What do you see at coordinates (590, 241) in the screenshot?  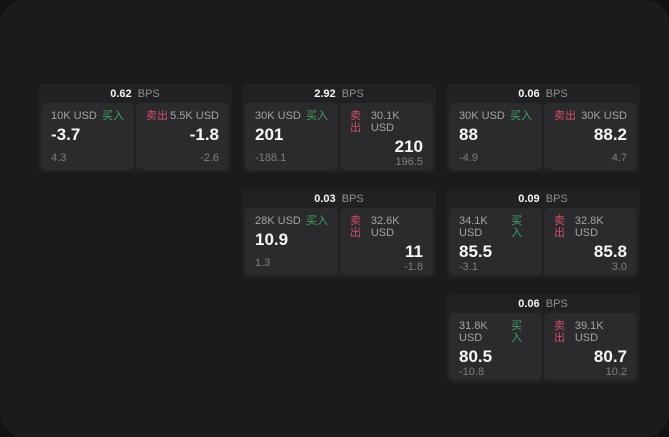 I see `sell-panel: 卖出 32.8K USD 85.8 3.0` at bounding box center [590, 241].